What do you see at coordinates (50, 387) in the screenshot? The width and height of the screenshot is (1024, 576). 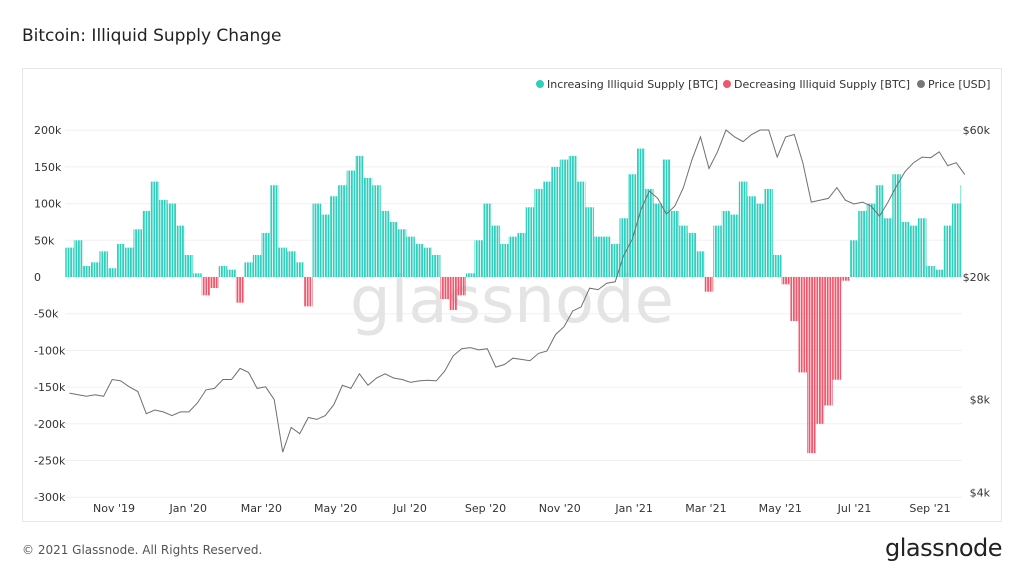 I see `y-left-tick-label: -150k` at bounding box center [50, 387].